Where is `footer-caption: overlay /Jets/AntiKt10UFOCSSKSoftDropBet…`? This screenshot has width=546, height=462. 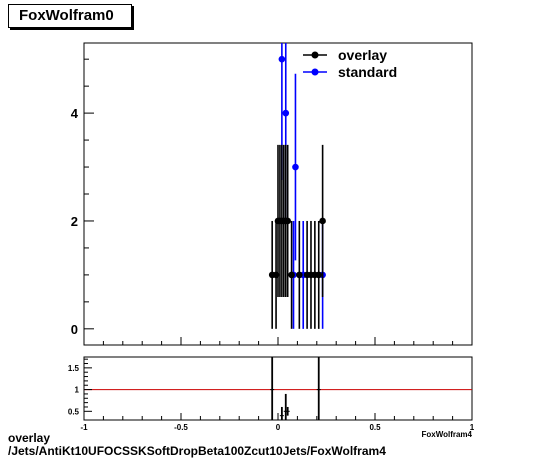
footer-caption: overlay /Jets/AntiKt10UFOCSSKSoftDropBet… is located at coordinates (197, 445).